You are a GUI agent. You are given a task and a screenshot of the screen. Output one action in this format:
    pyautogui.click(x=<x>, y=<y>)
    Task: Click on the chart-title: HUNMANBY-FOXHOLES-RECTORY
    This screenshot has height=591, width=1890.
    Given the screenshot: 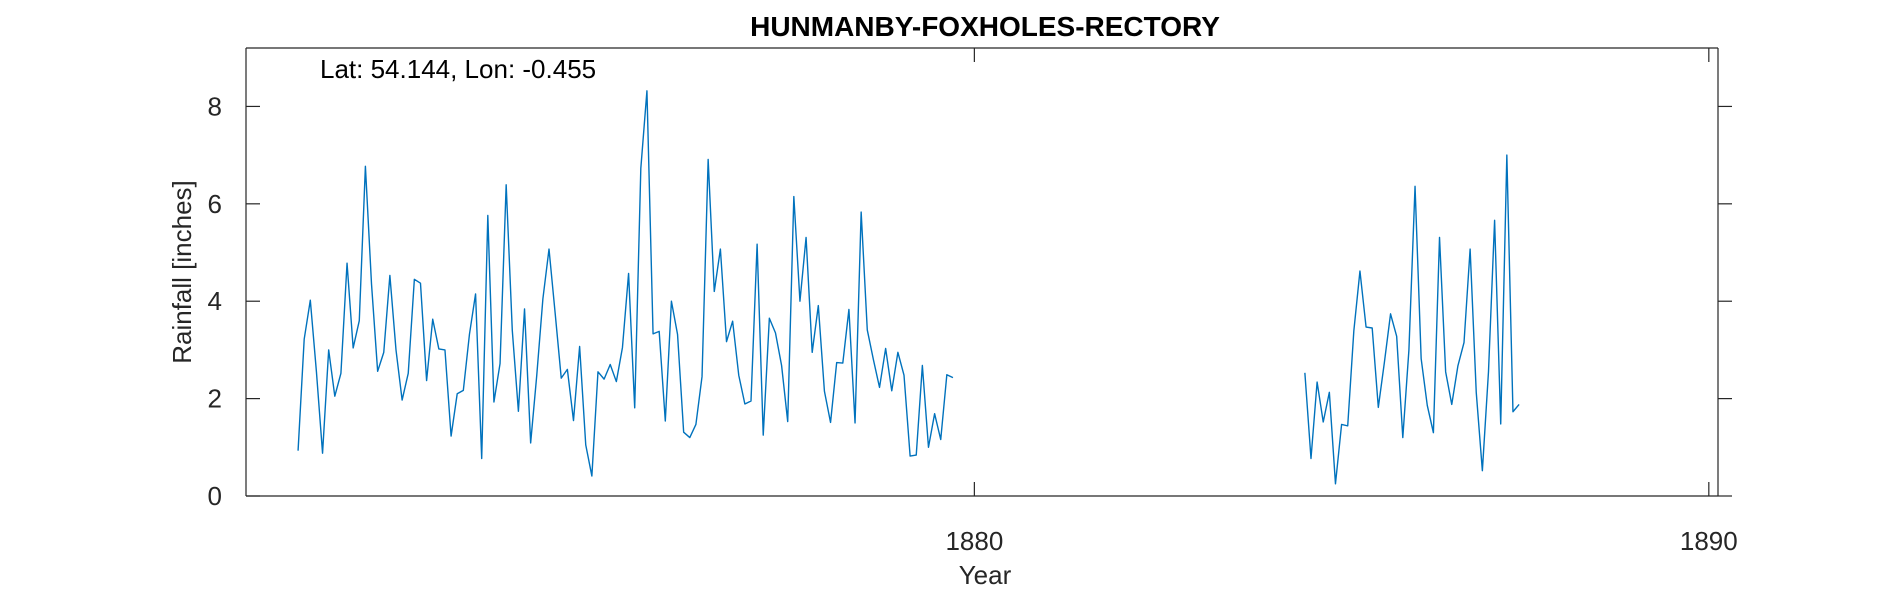 What is the action you would take?
    pyautogui.click(x=985, y=26)
    